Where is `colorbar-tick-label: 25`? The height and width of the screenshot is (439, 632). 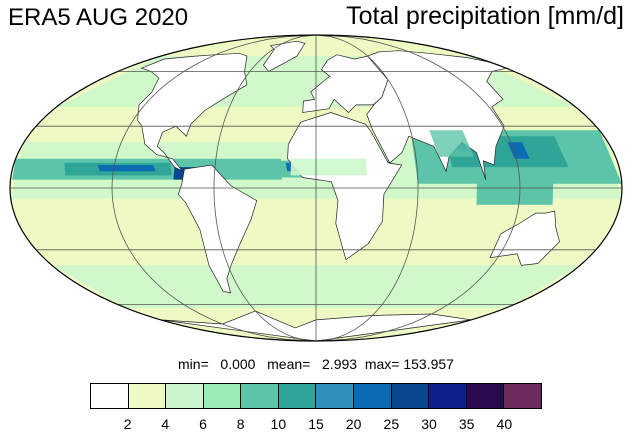 colorbar-tick-label: 25 is located at coordinates (391, 424).